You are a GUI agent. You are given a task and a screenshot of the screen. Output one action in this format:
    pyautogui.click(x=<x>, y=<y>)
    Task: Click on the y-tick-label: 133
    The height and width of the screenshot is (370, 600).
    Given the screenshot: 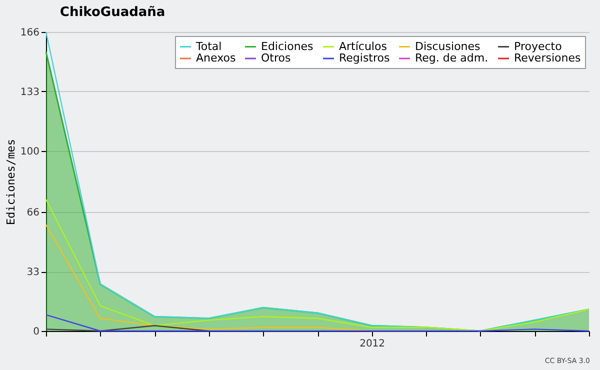 What is the action you would take?
    pyautogui.click(x=30, y=92)
    